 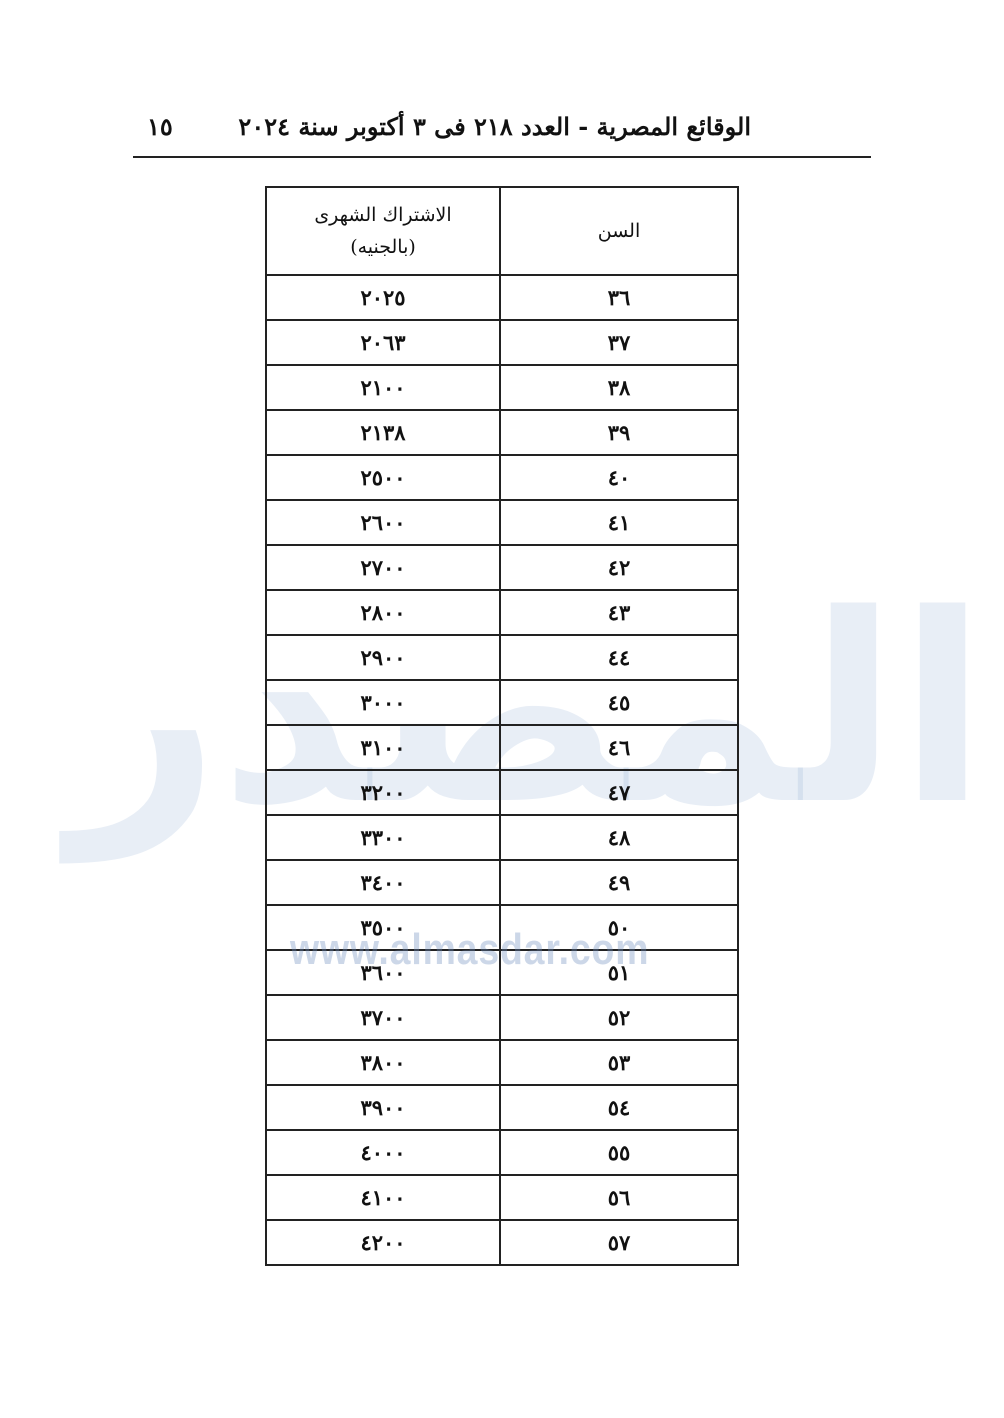 I want to click on fee-cell: ٣٥٠٠, so click(x=383, y=927).